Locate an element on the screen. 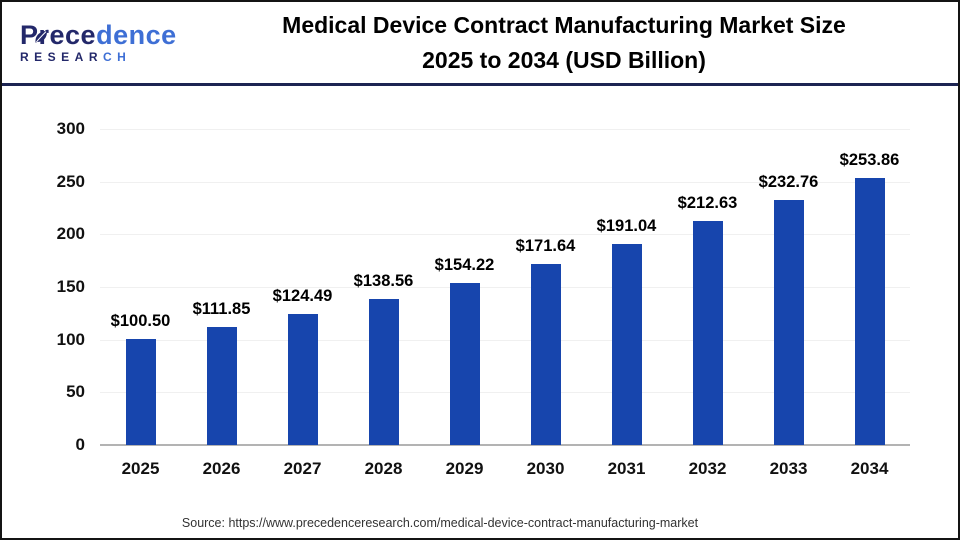  bar-value-label: $232.76 is located at coordinates (788, 181).